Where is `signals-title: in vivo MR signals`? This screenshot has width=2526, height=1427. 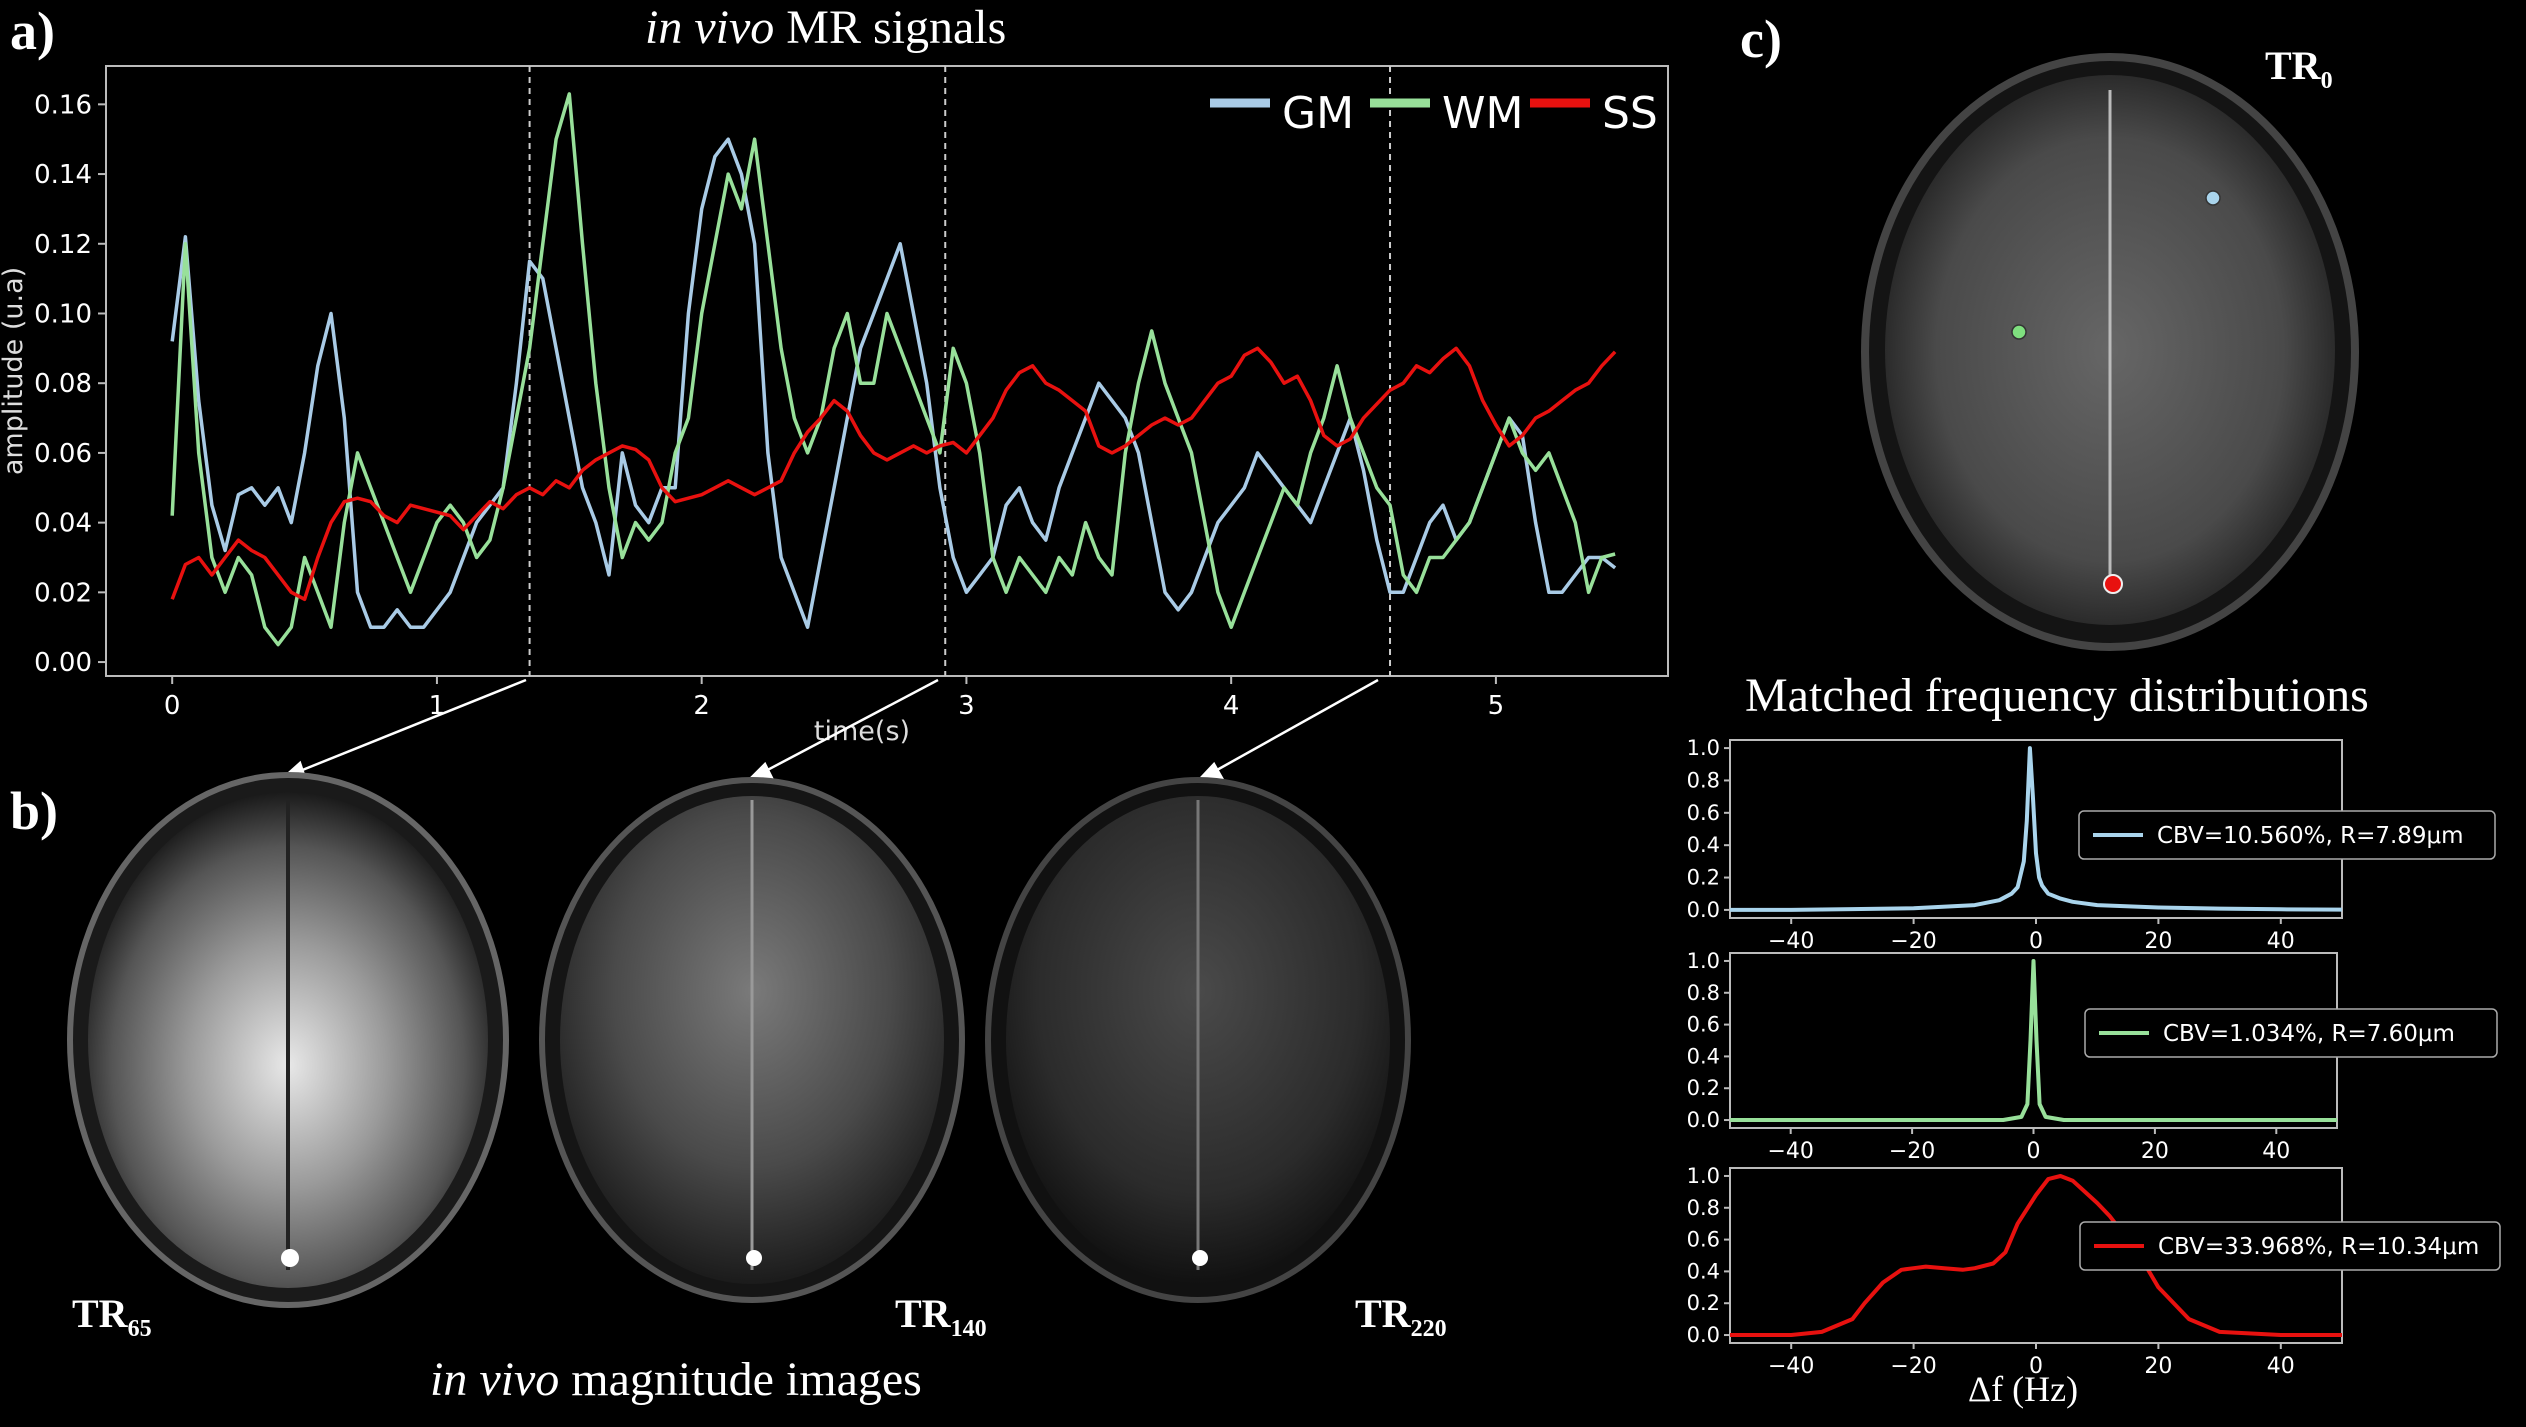 signals-title: in vivo MR signals is located at coordinates (825, 27).